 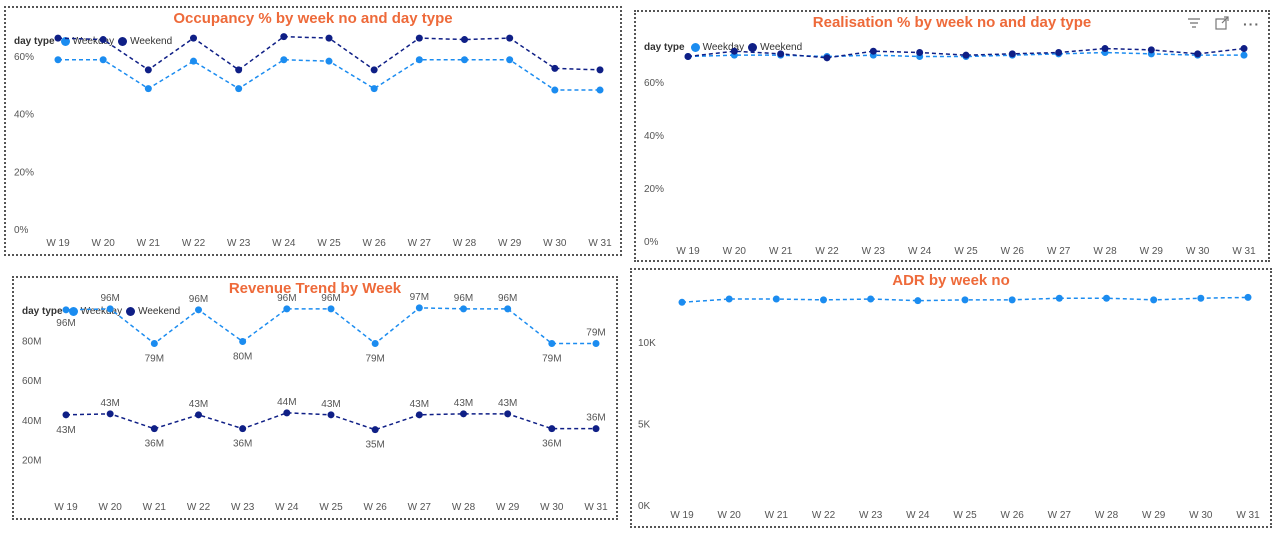 What do you see at coordinates (1194, 24) in the screenshot?
I see `filter-icon` at bounding box center [1194, 24].